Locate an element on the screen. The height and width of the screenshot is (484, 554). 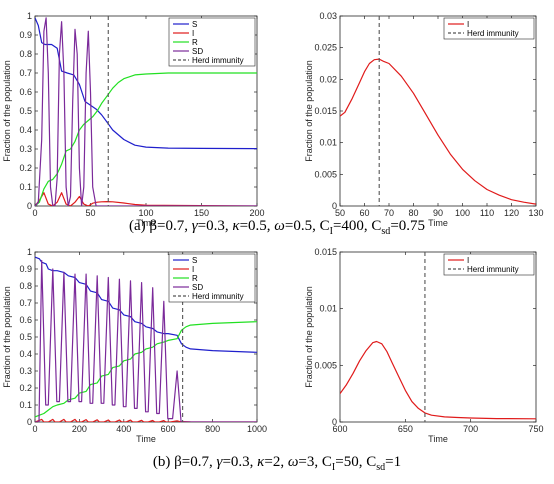
caption-a-text: =0.5, C is located at coordinates (307, 226).